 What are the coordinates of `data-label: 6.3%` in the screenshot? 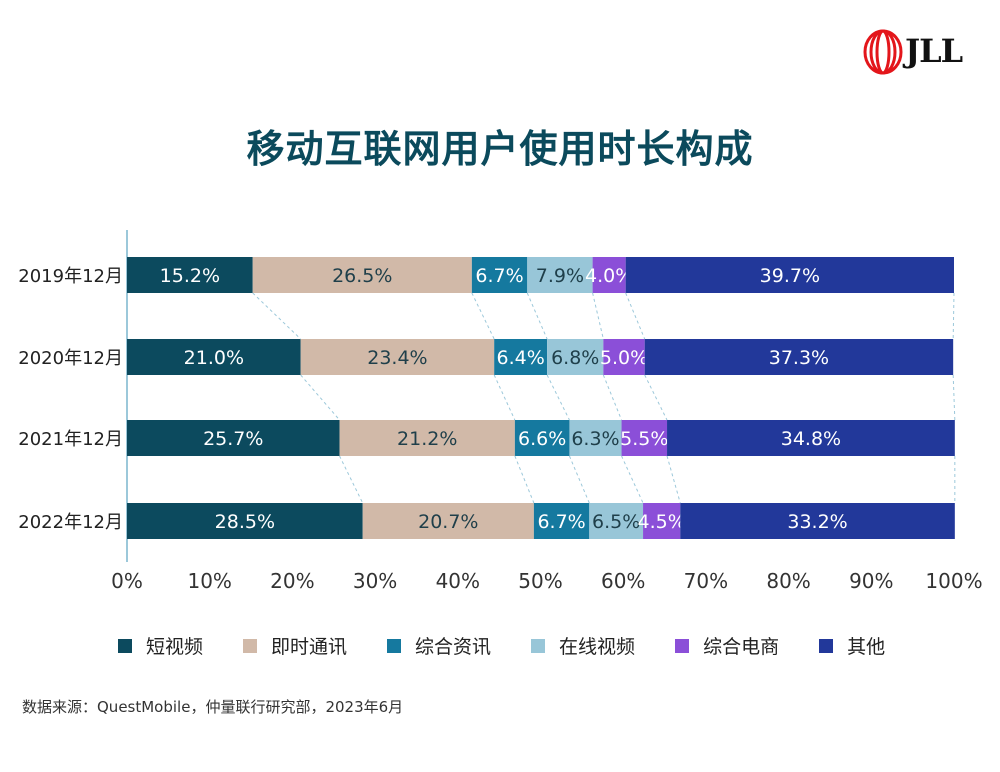 It's located at (595, 439).